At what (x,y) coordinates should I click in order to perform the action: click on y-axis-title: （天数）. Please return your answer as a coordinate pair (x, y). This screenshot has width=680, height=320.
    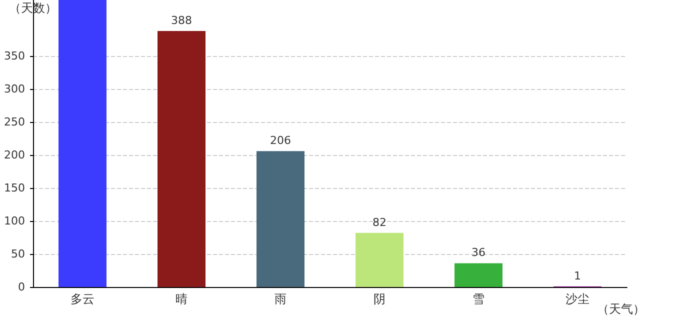
    Looking at the image, I should click on (33, 8).